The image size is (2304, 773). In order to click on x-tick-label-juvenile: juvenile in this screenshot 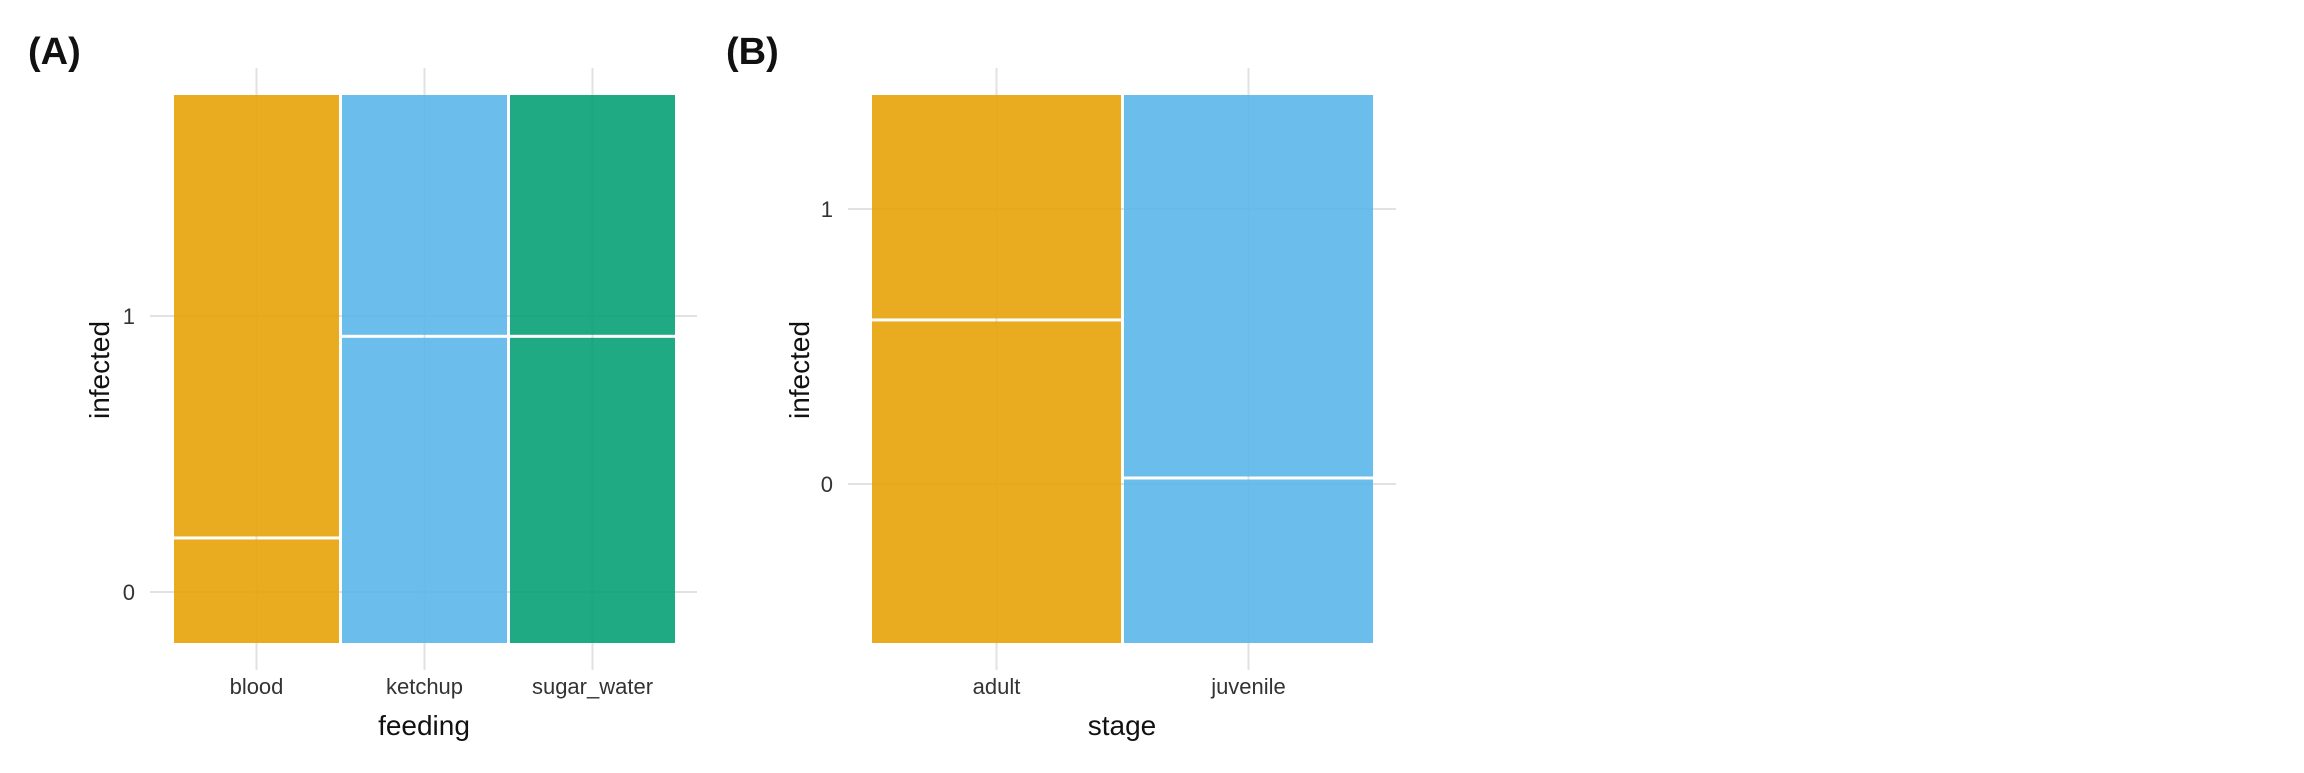, I will do `click(1248, 686)`.